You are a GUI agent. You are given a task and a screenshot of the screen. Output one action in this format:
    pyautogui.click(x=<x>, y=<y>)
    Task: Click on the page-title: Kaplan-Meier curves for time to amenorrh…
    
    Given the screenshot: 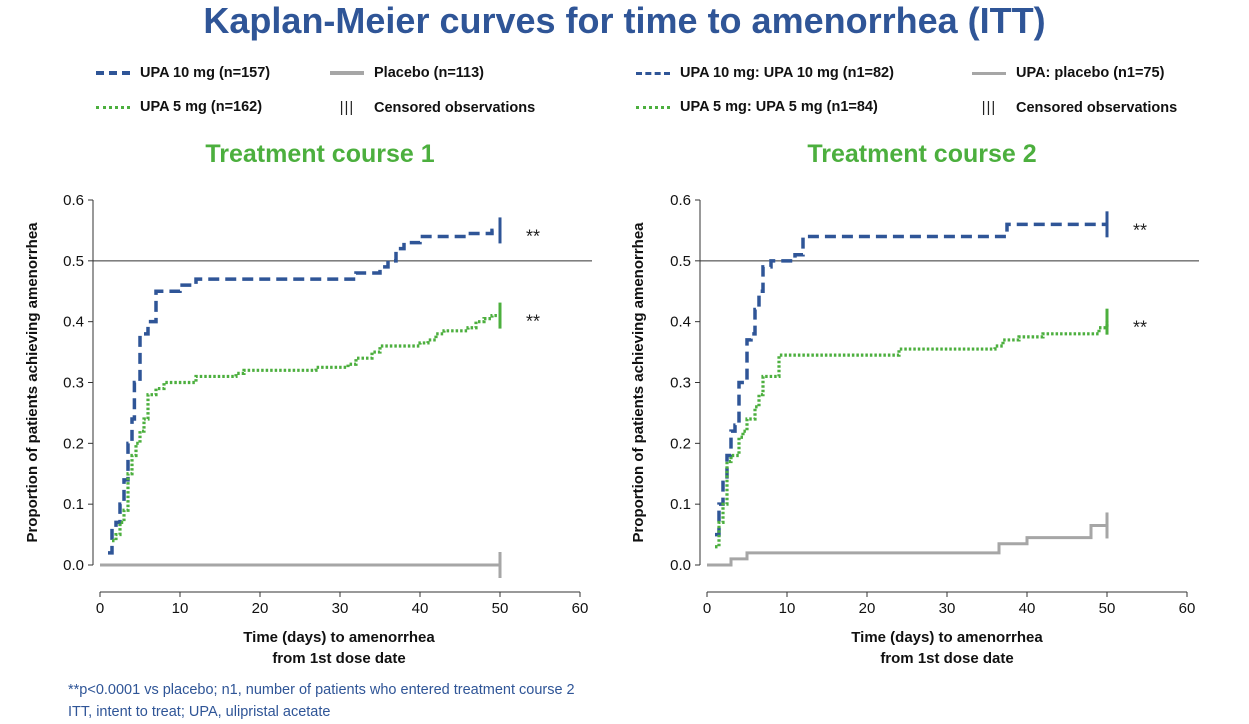 What is the action you would take?
    pyautogui.click(x=624, y=20)
    